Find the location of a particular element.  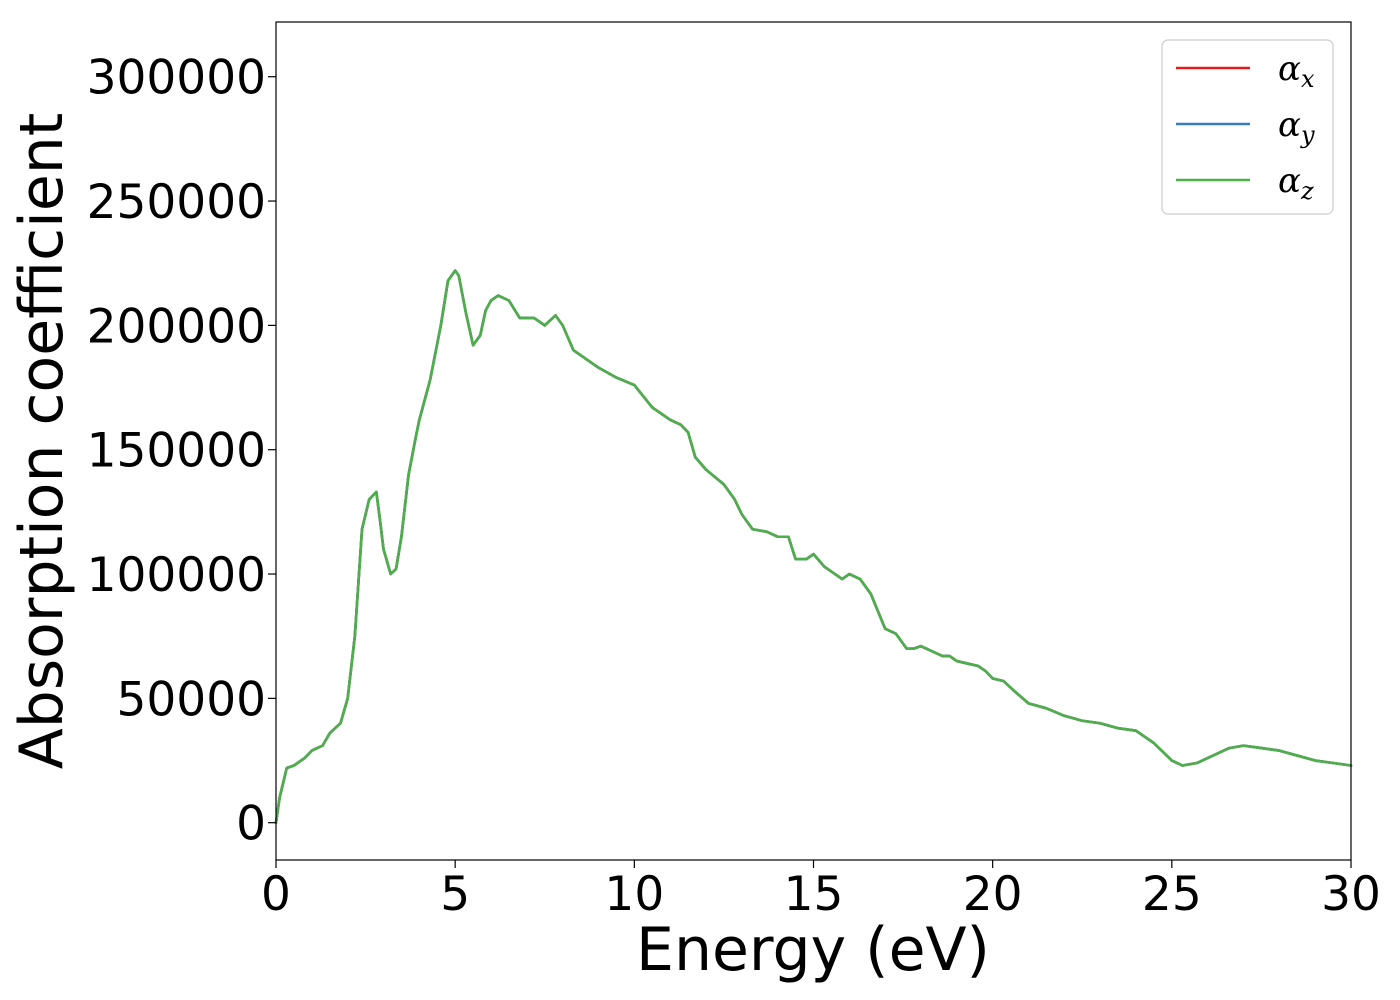

legend-label-z: αz is located at coordinates (1296, 183).